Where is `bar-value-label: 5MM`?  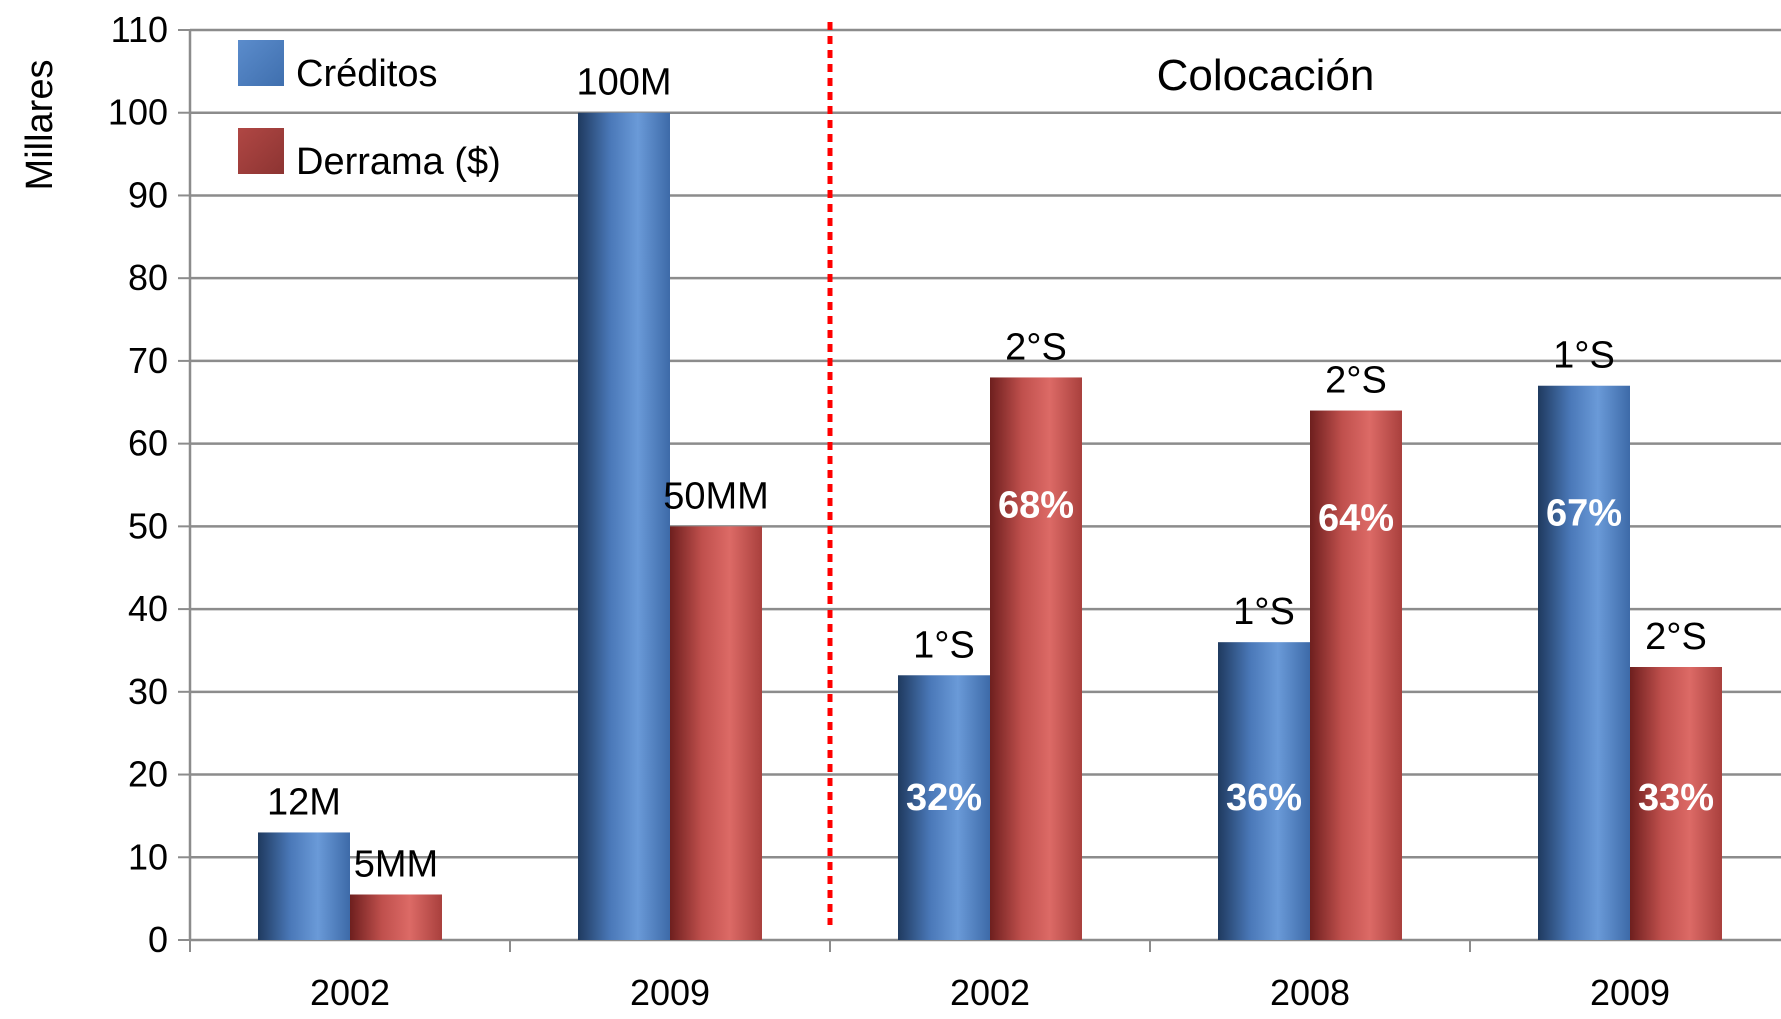
bar-value-label: 5MM is located at coordinates (396, 865).